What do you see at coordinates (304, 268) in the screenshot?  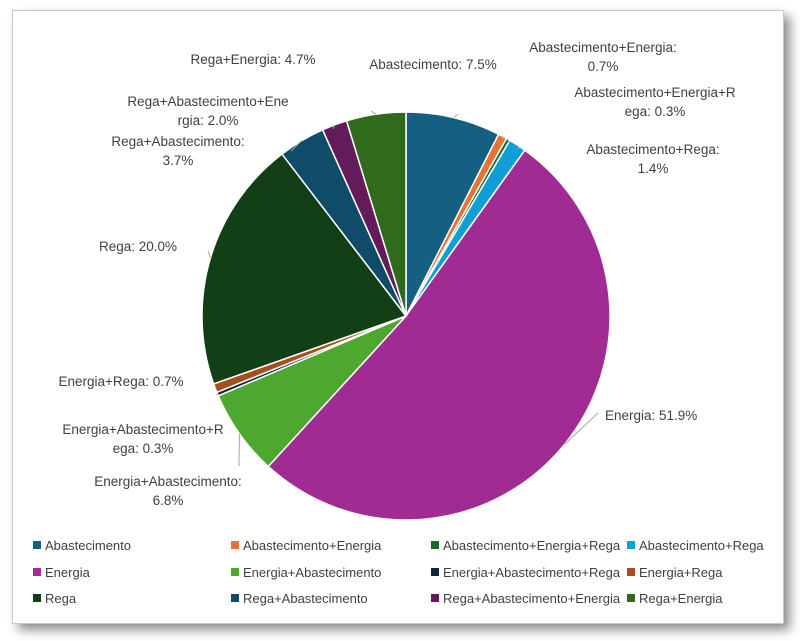 I see `pie-slice-rega` at bounding box center [304, 268].